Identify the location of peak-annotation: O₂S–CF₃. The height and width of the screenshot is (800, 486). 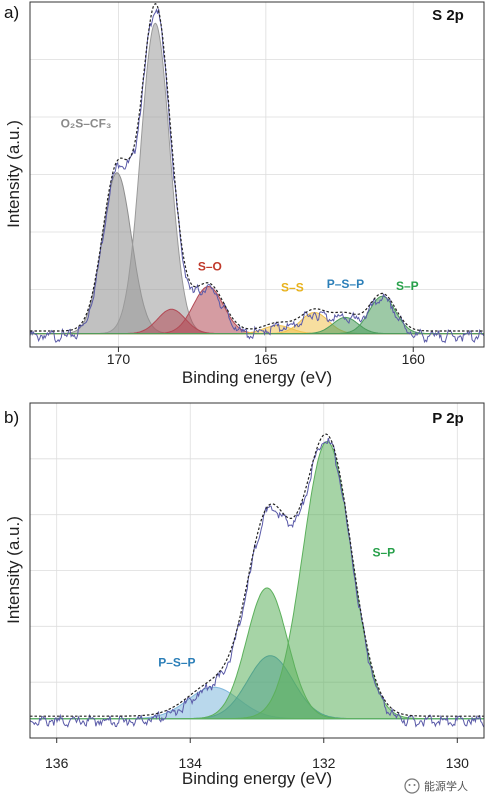
(86, 123).